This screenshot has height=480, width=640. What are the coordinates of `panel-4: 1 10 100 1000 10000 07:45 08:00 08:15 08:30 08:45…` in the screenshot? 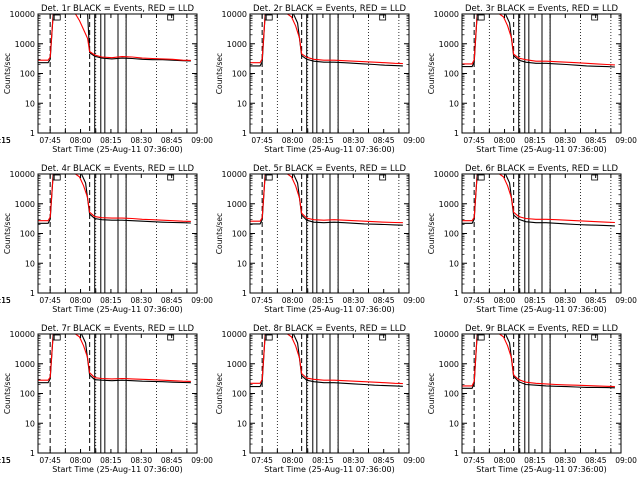 It's located at (106, 239).